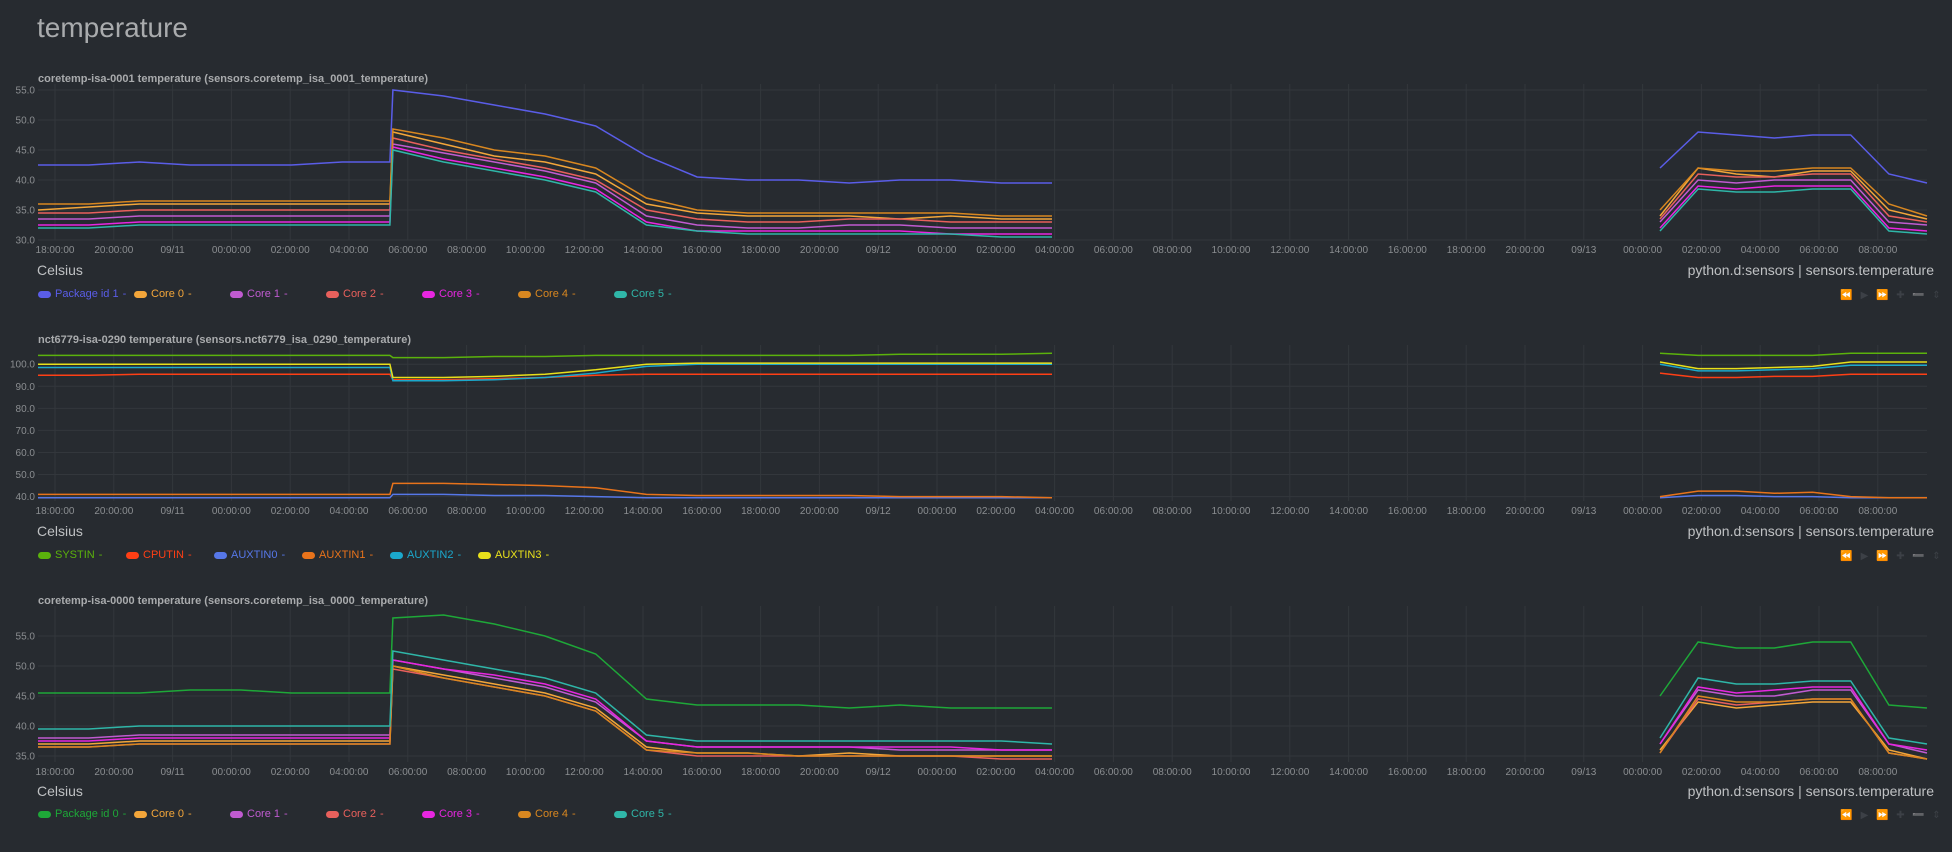 The image size is (1952, 852). I want to click on legend-label: SYSTIN, so click(75, 555).